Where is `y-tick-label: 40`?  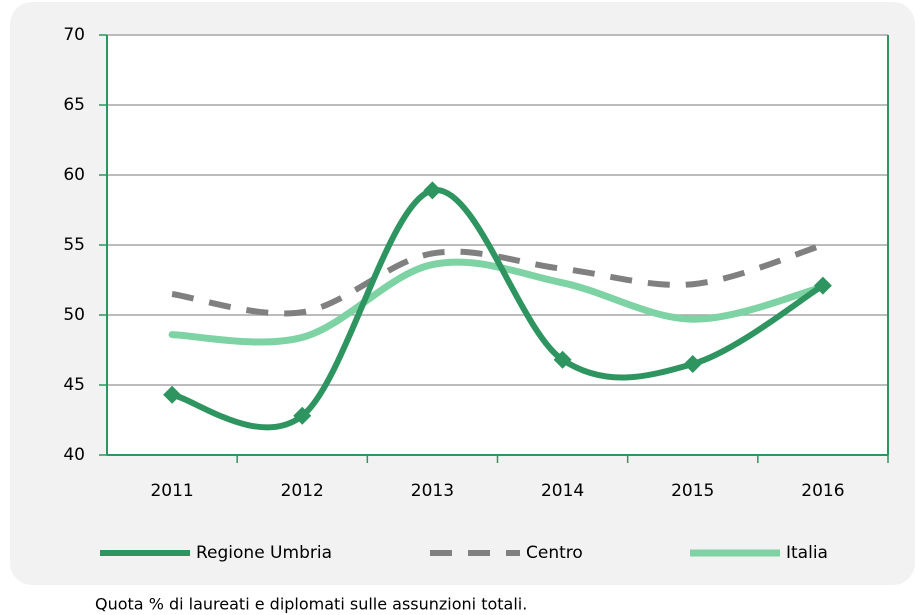
y-tick-label: 40 is located at coordinates (74, 455).